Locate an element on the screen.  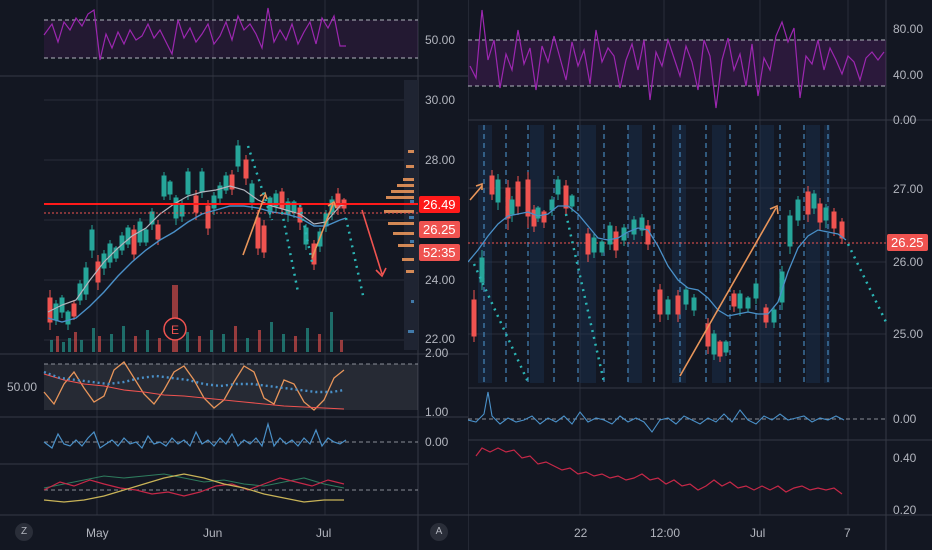
earnings-marker is located at coordinates (175, 329).